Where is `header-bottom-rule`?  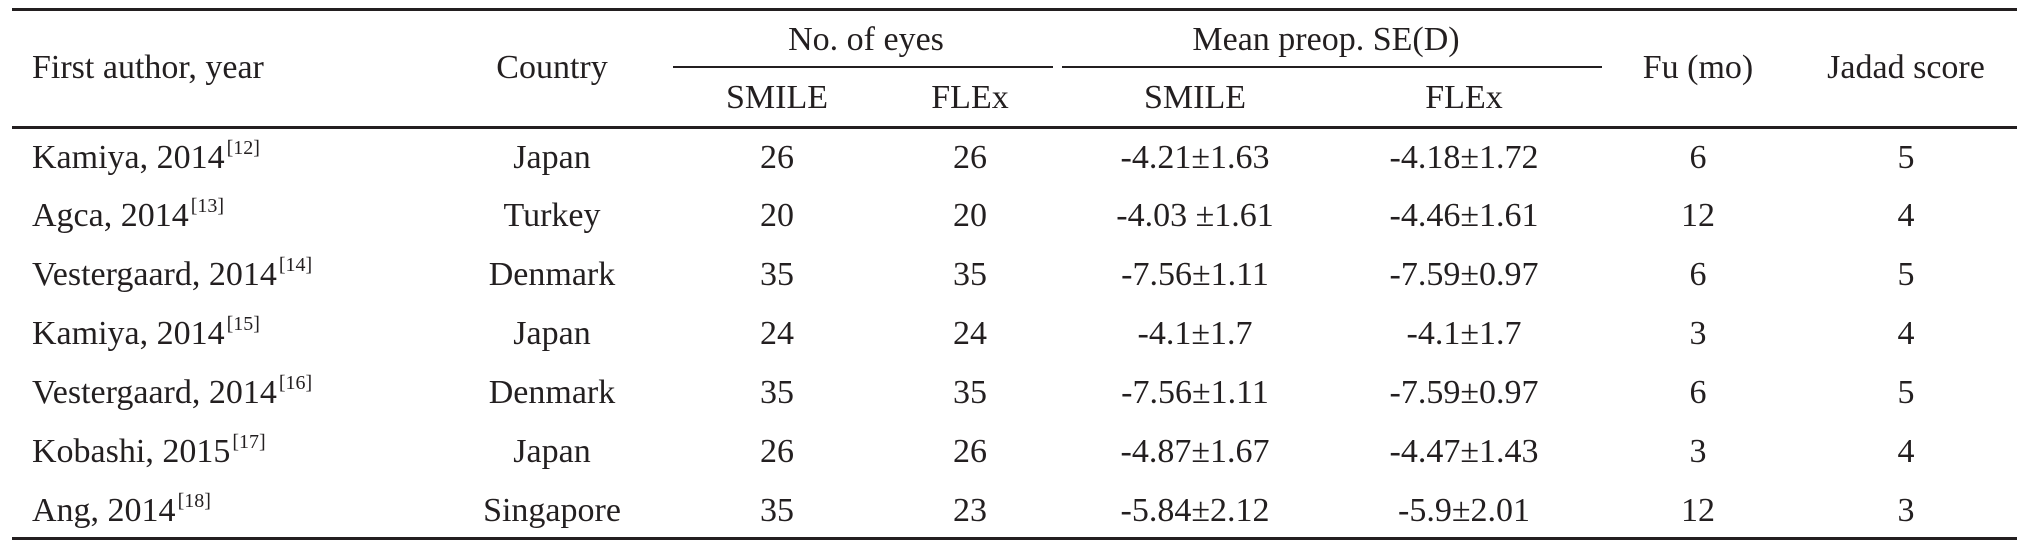 header-bottom-rule is located at coordinates (1014, 127).